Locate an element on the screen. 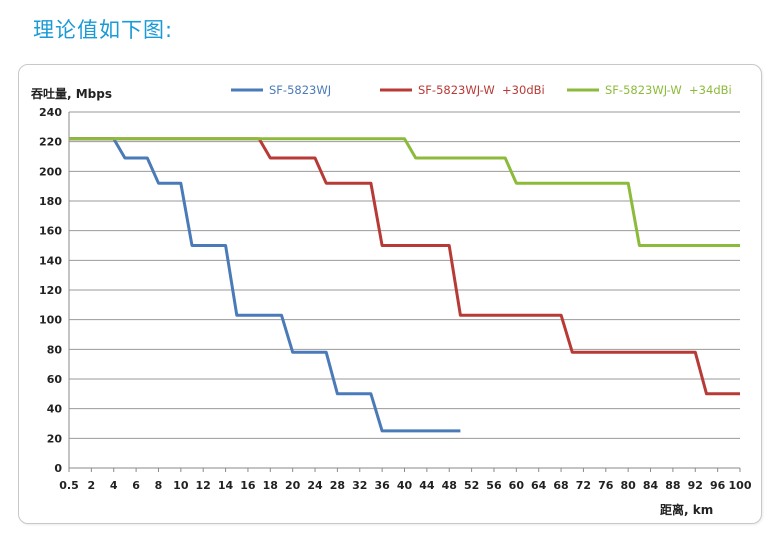  y-tick-label-140: 140 is located at coordinates (50, 260).